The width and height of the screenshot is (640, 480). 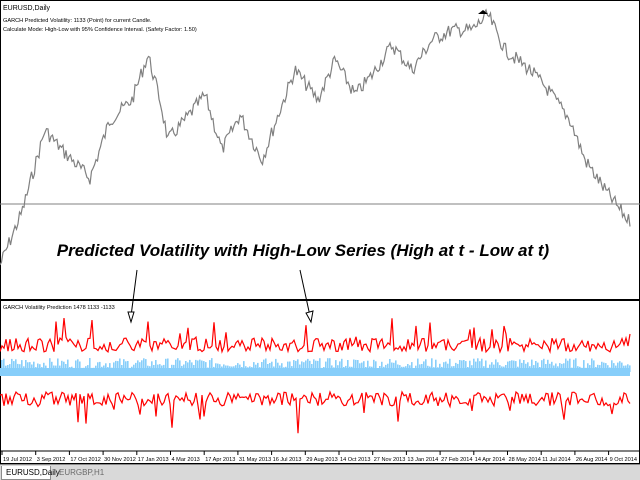 I want to click on time-axis-label: 14 Oct 2013, so click(x=355, y=460).